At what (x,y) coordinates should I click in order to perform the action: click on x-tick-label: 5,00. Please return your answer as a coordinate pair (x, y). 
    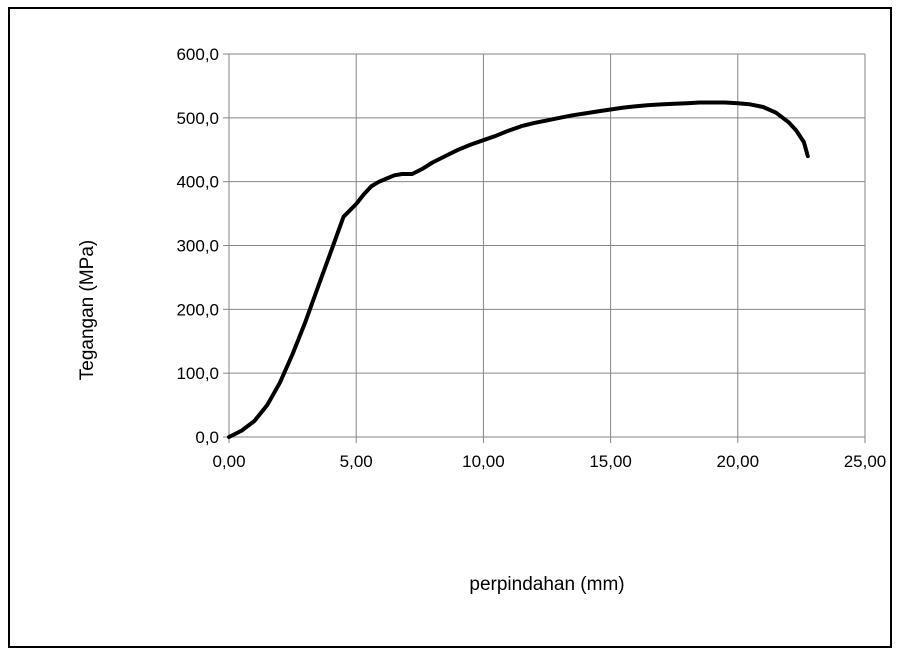
    Looking at the image, I should click on (356, 461).